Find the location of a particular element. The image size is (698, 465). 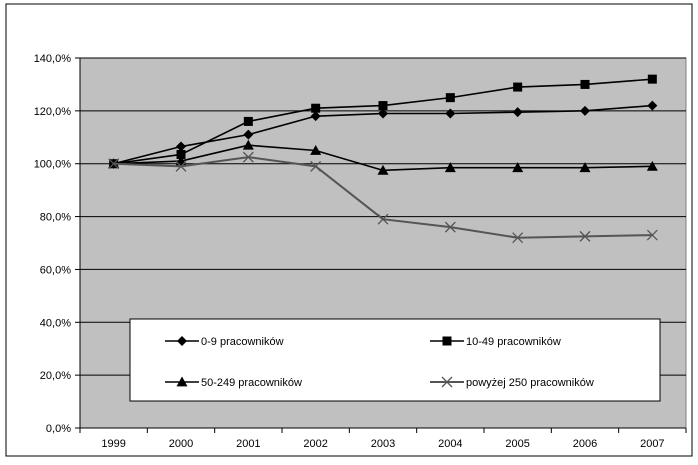

y-tick-label: 40,0% is located at coordinates (55, 323).